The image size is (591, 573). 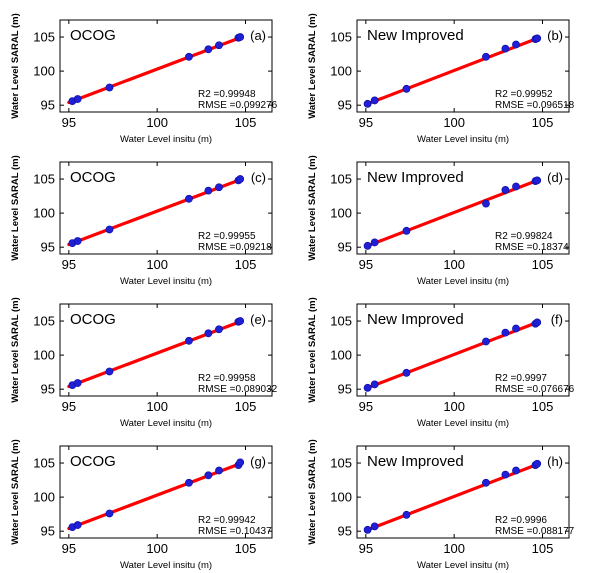 What do you see at coordinates (258, 35) in the screenshot?
I see `panel-label: (a)` at bounding box center [258, 35].